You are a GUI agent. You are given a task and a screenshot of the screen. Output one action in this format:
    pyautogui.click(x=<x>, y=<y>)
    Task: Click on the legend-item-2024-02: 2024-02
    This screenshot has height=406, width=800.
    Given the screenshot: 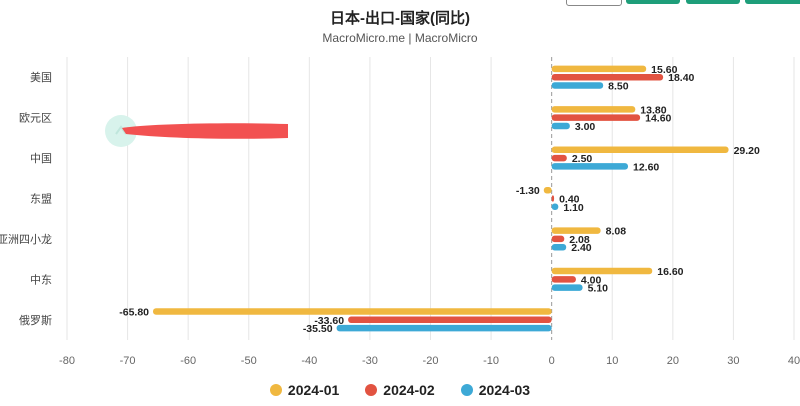 What is the action you would take?
    pyautogui.click(x=400, y=390)
    